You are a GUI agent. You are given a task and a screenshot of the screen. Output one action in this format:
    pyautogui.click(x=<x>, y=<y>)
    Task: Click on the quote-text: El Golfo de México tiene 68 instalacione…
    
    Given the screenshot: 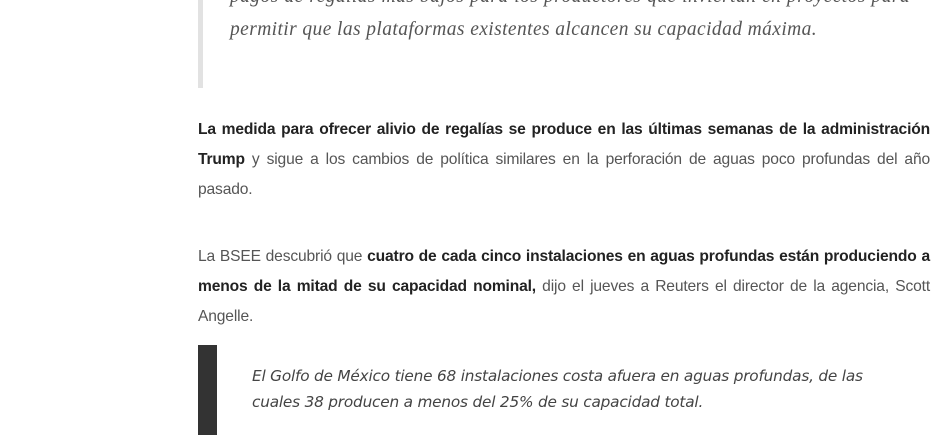 What is the action you would take?
    pyautogui.click(x=557, y=389)
    